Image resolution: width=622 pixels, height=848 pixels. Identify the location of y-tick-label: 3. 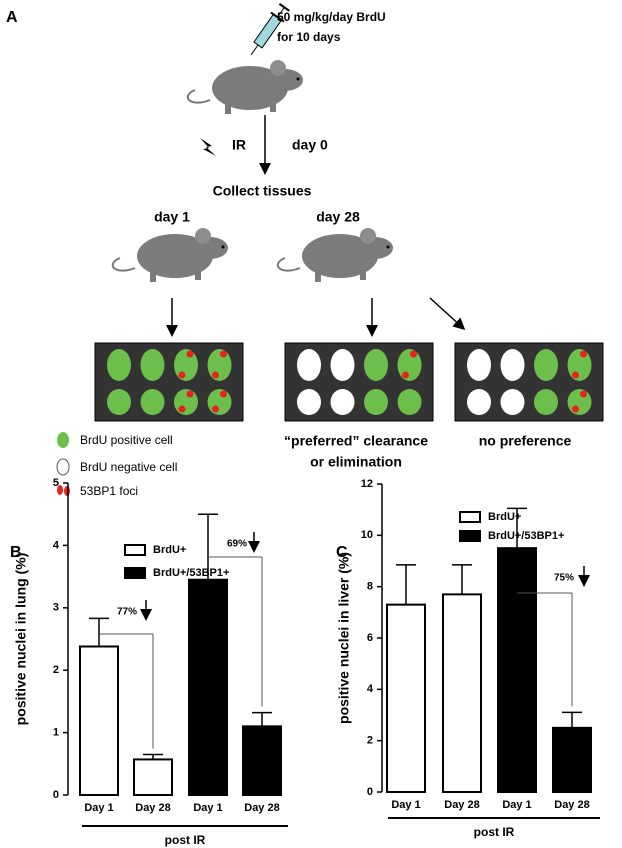
(56, 608).